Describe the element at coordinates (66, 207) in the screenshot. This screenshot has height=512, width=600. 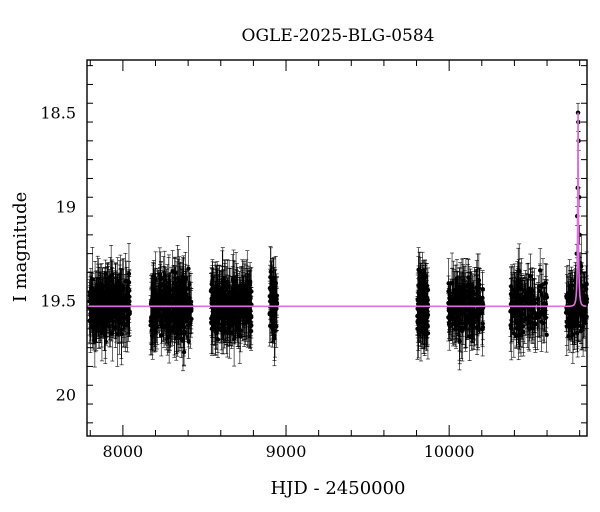
I see `y-tick-label: 19` at that location.